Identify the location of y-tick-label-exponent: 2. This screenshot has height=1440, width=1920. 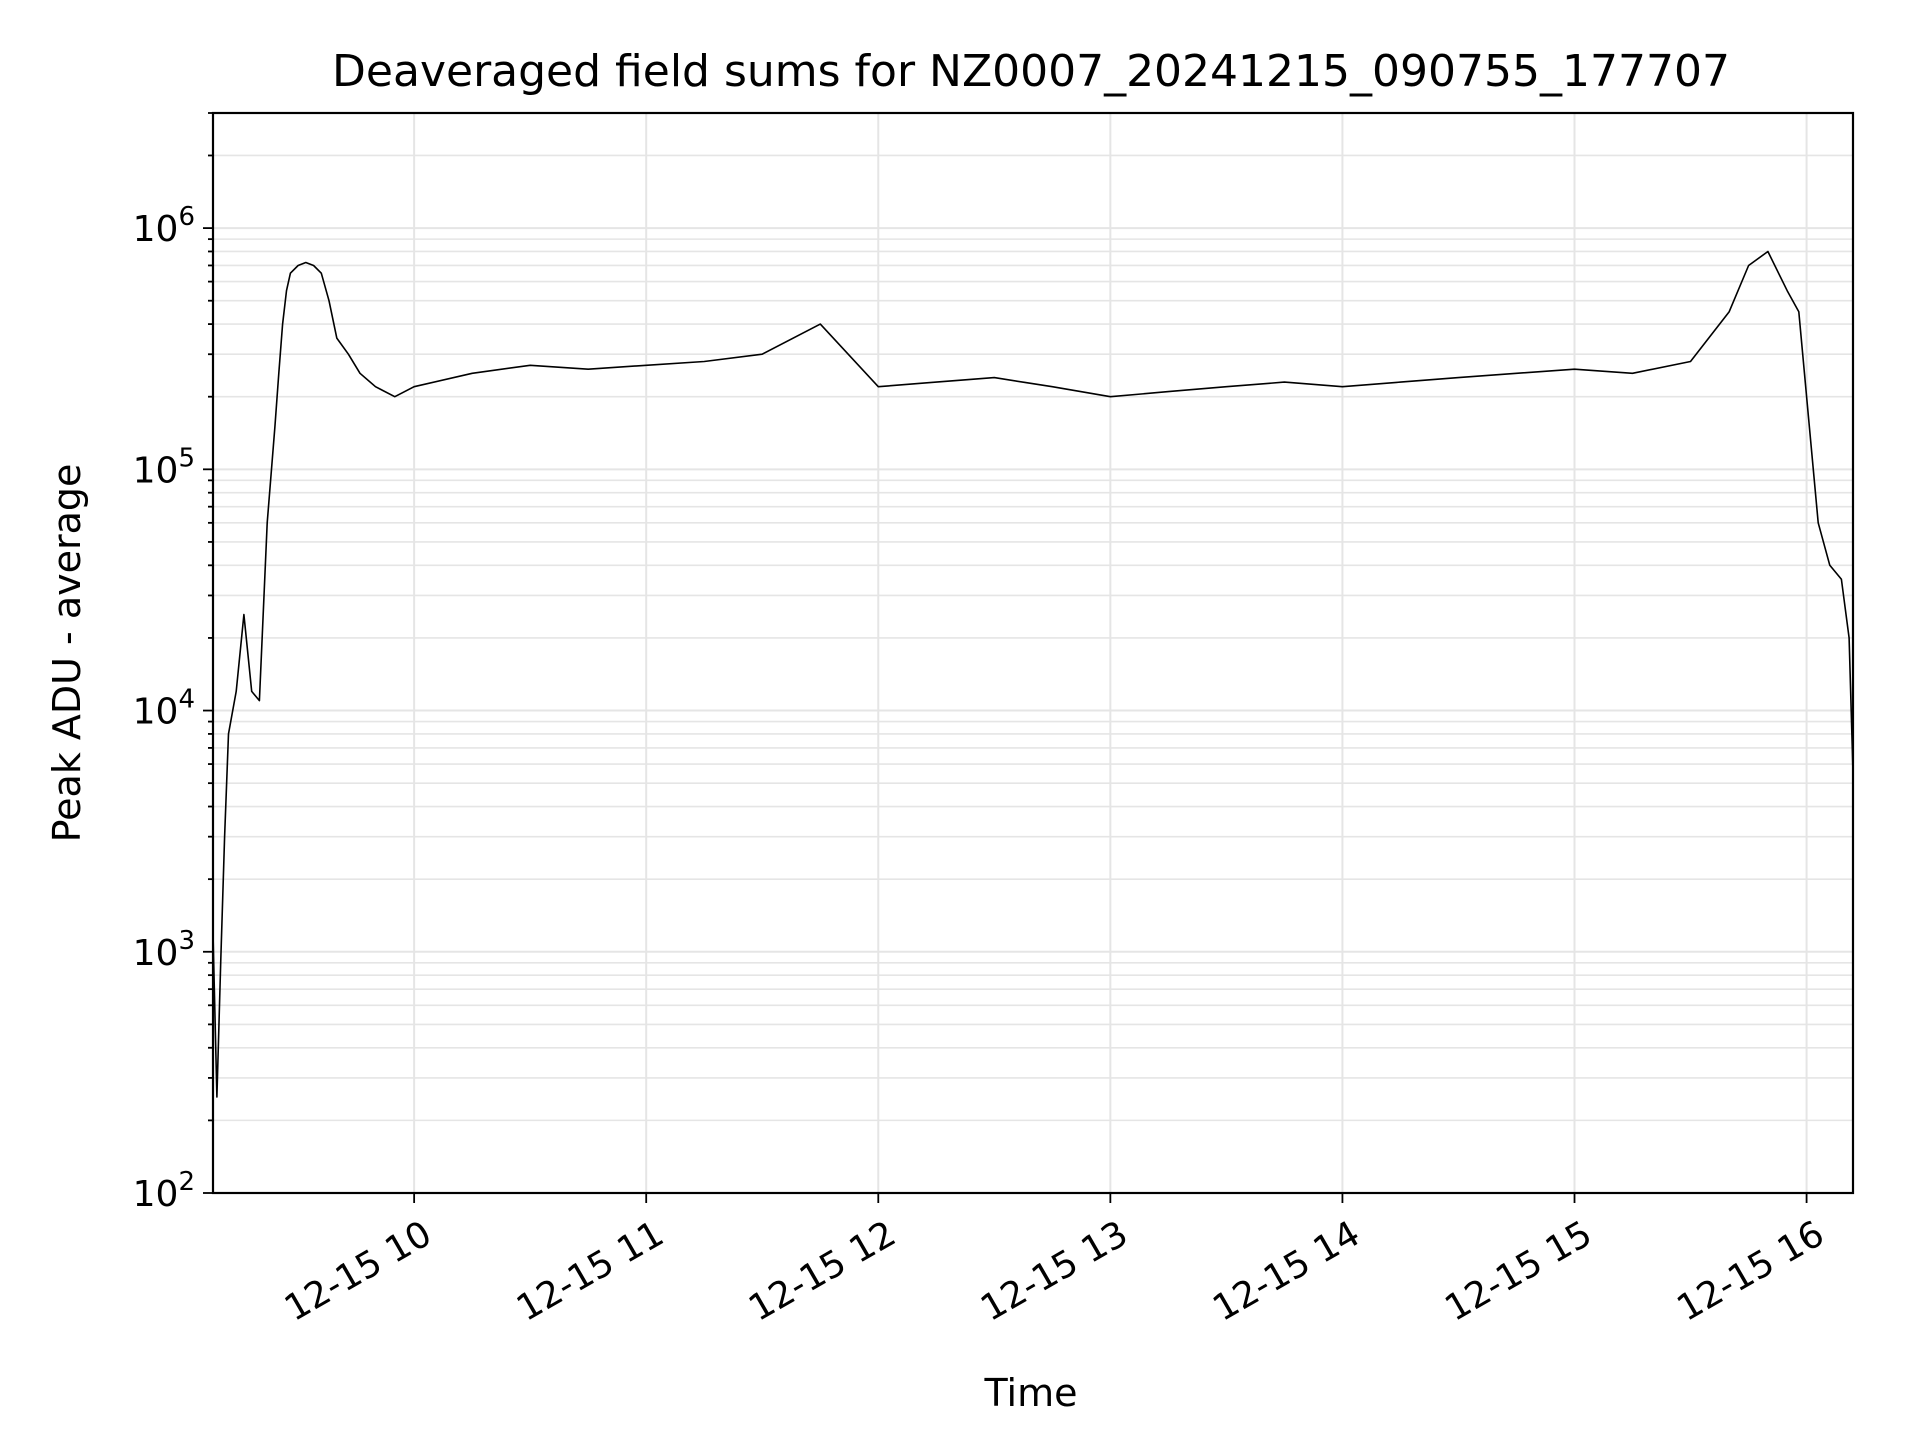
(186, 1182).